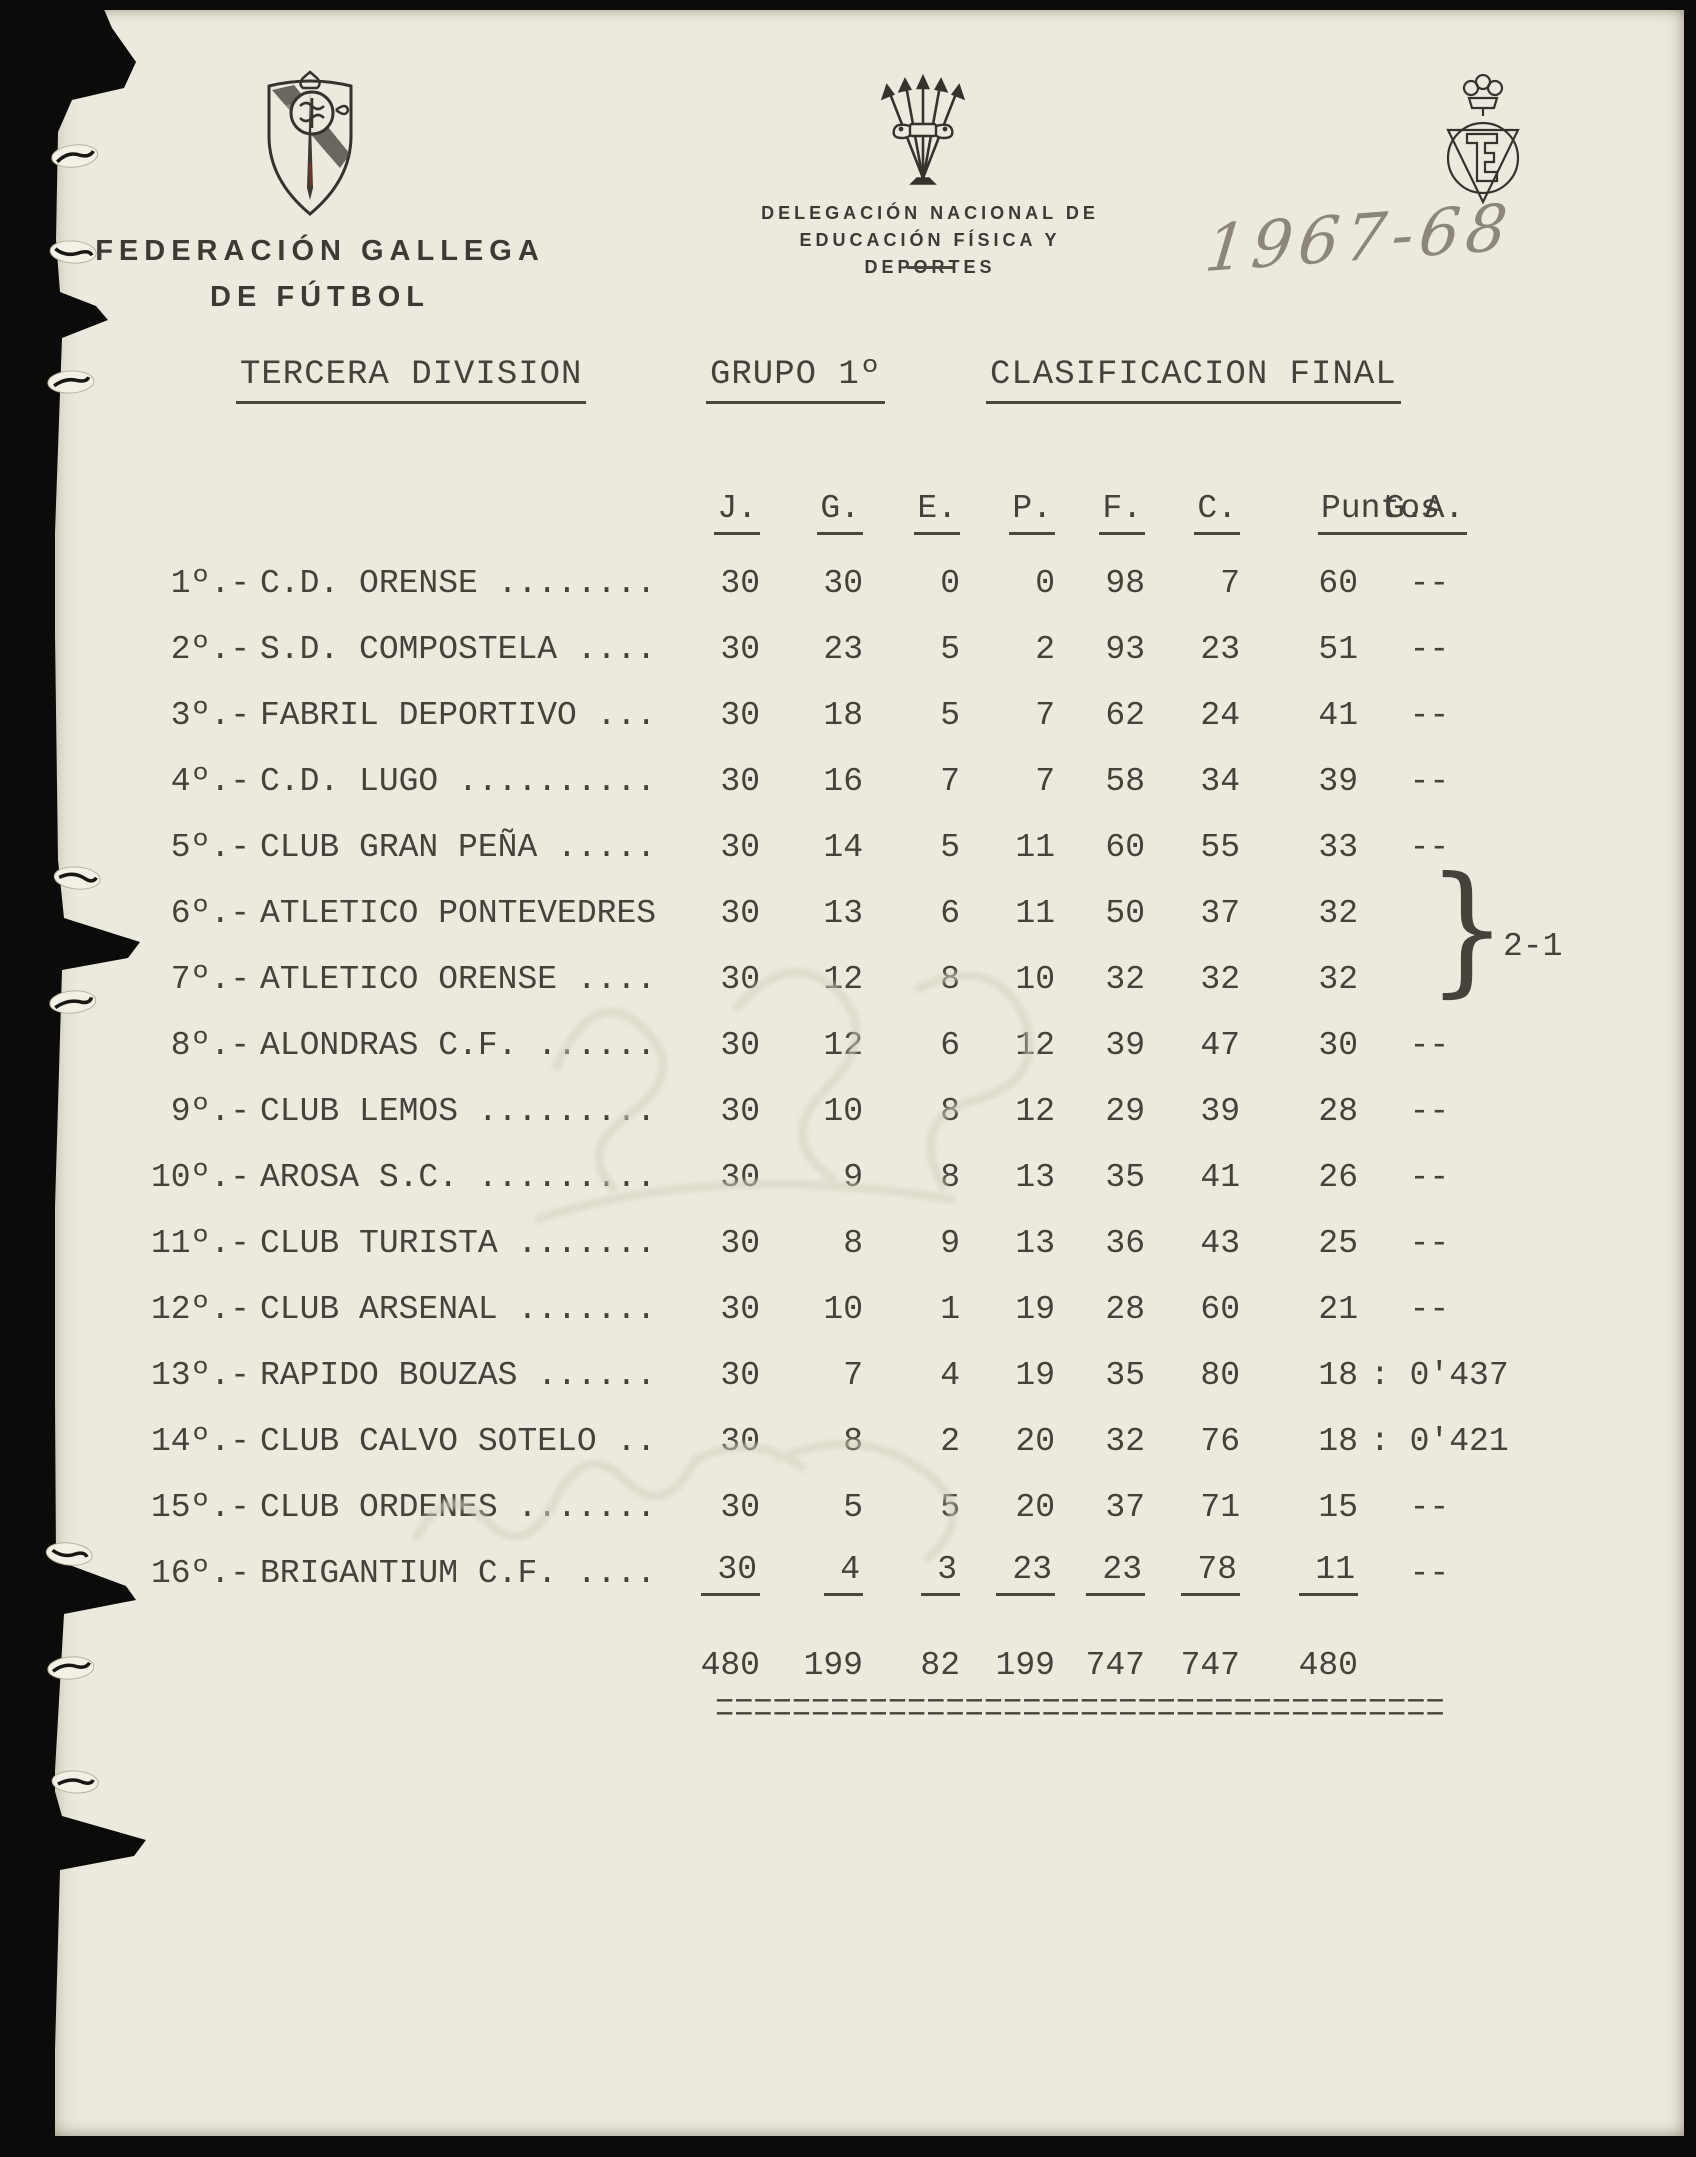  I want to click on lost-cell: 19, so click(1035, 1375).